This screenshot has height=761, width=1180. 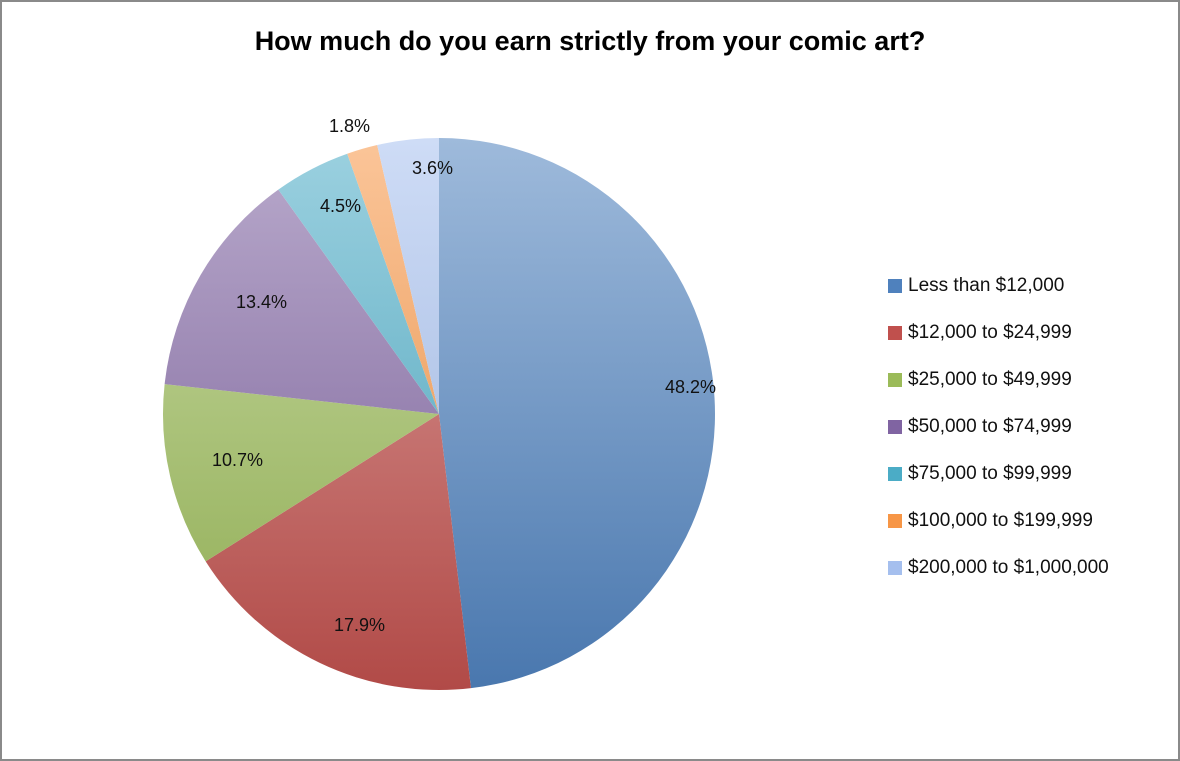 I want to click on legend-item: $100,000 to $199,999, so click(x=998, y=520).